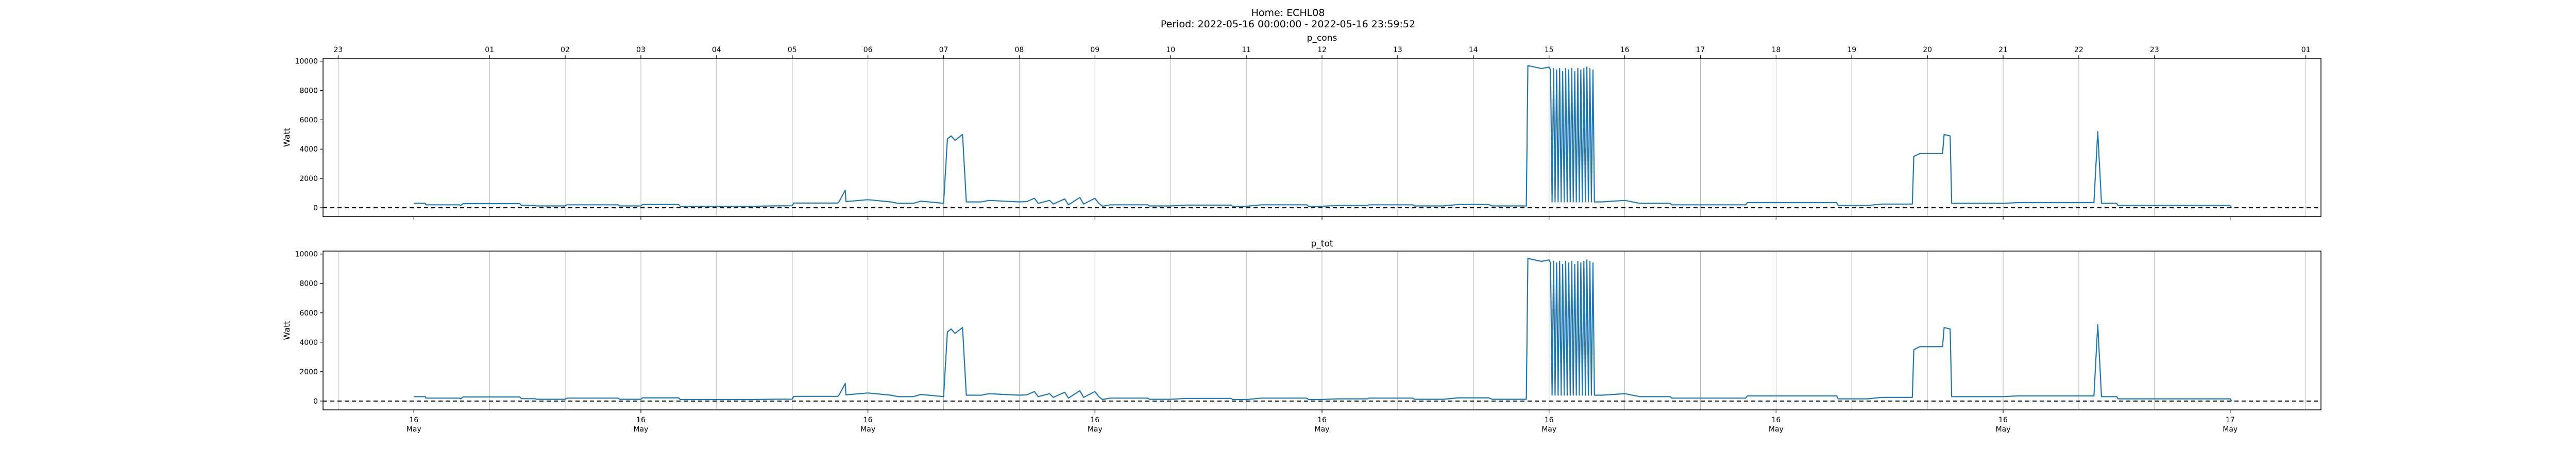 The image size is (2576, 464). Describe the element at coordinates (1322, 38) in the screenshot. I see `panel-title: p_cons` at that location.